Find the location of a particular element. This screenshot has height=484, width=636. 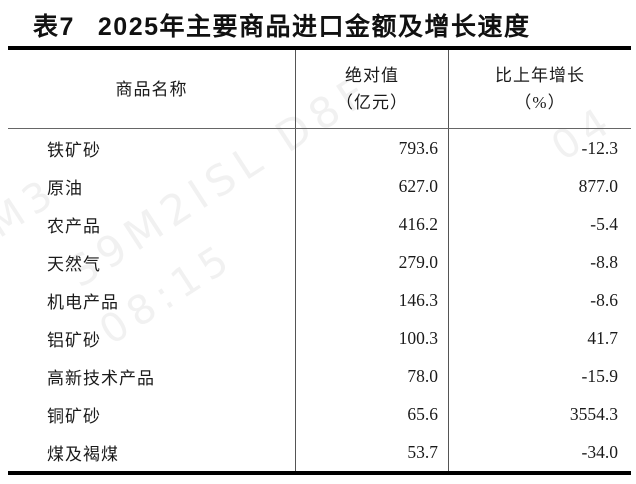

table-row: 农产品 416.2 -5.4 is located at coordinates (319, 224).